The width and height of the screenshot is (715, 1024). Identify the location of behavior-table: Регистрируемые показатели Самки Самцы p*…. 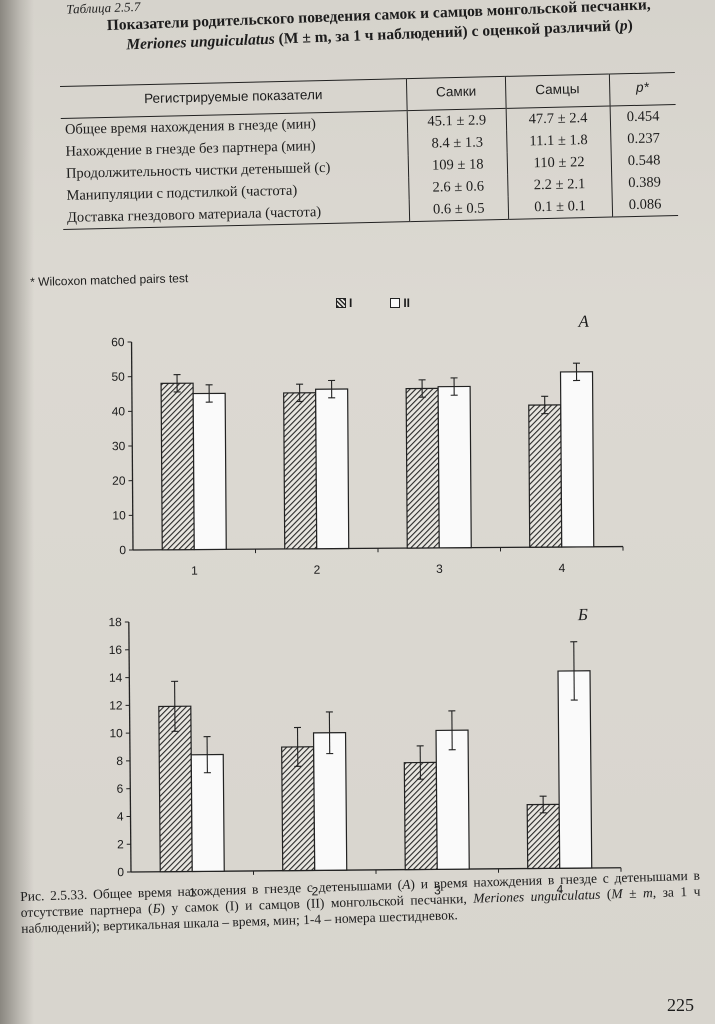
(369, 151).